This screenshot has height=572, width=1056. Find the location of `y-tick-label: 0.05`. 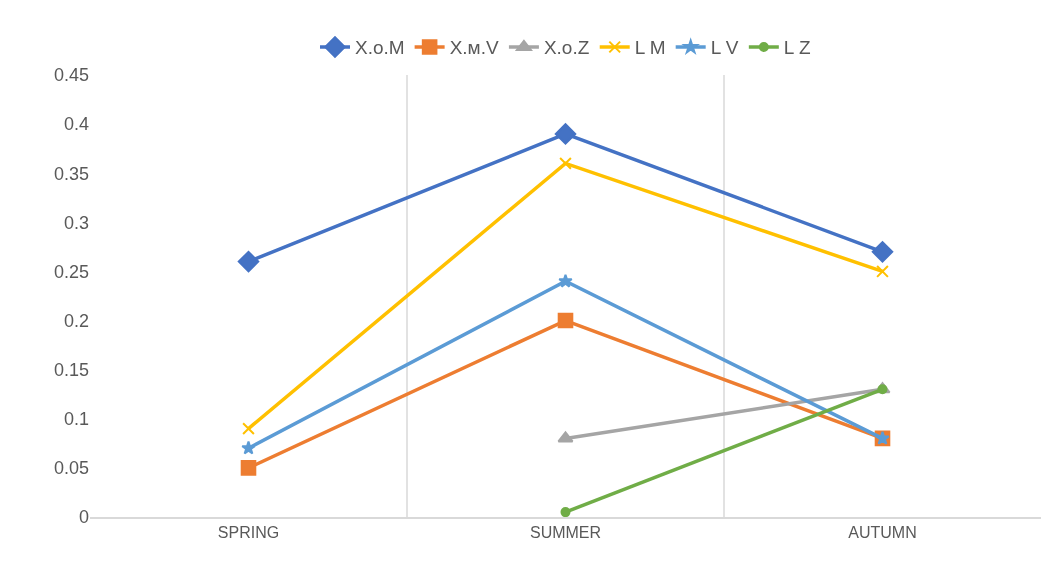

y-tick-label: 0.05 is located at coordinates (71, 468).